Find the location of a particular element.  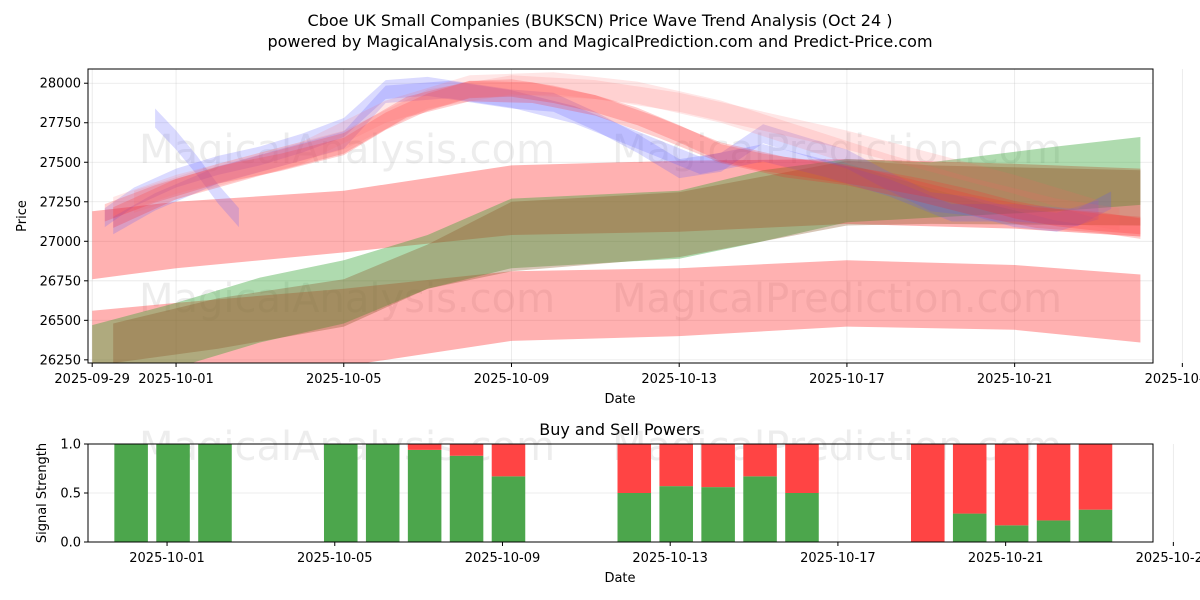

signal-x-tick-label: 2025-10-09 is located at coordinates (503, 558).